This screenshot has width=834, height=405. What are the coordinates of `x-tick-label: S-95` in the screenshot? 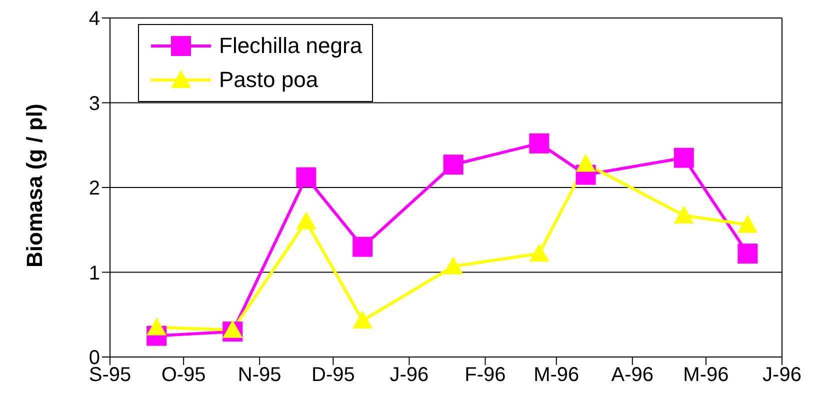 It's located at (110, 375).